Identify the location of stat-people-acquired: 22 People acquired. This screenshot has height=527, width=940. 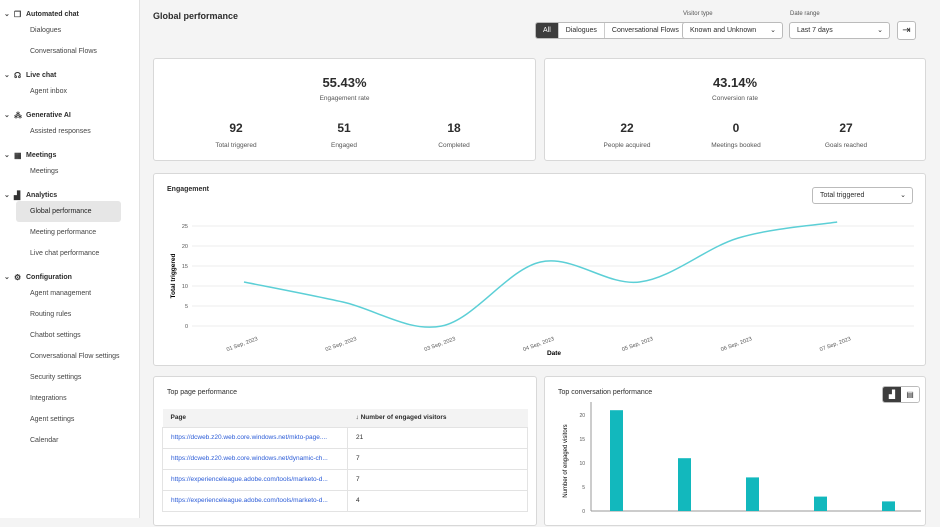
(627, 135).